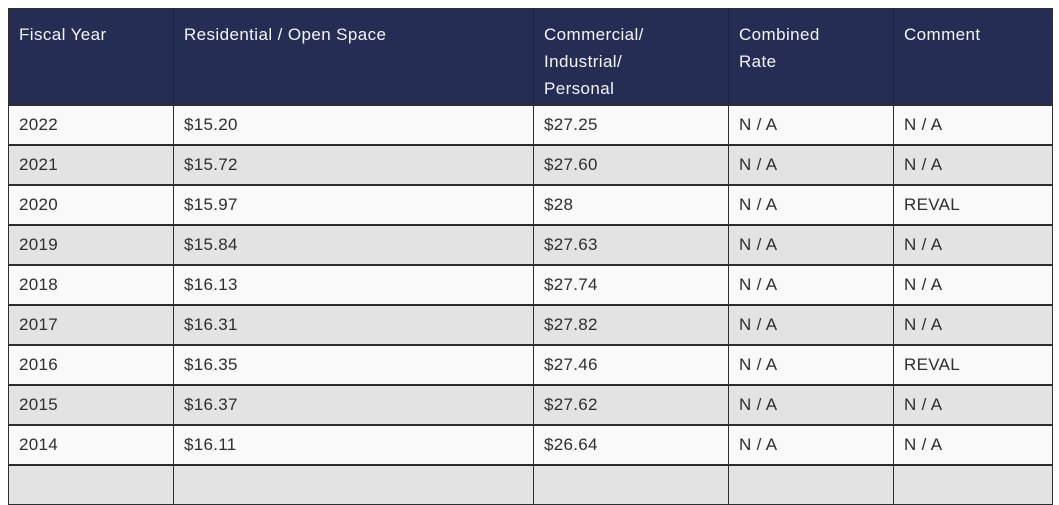 This screenshot has height=505, width=1059. Describe the element at coordinates (353, 405) in the screenshot. I see `residential-rate-cell: $16.37` at that location.